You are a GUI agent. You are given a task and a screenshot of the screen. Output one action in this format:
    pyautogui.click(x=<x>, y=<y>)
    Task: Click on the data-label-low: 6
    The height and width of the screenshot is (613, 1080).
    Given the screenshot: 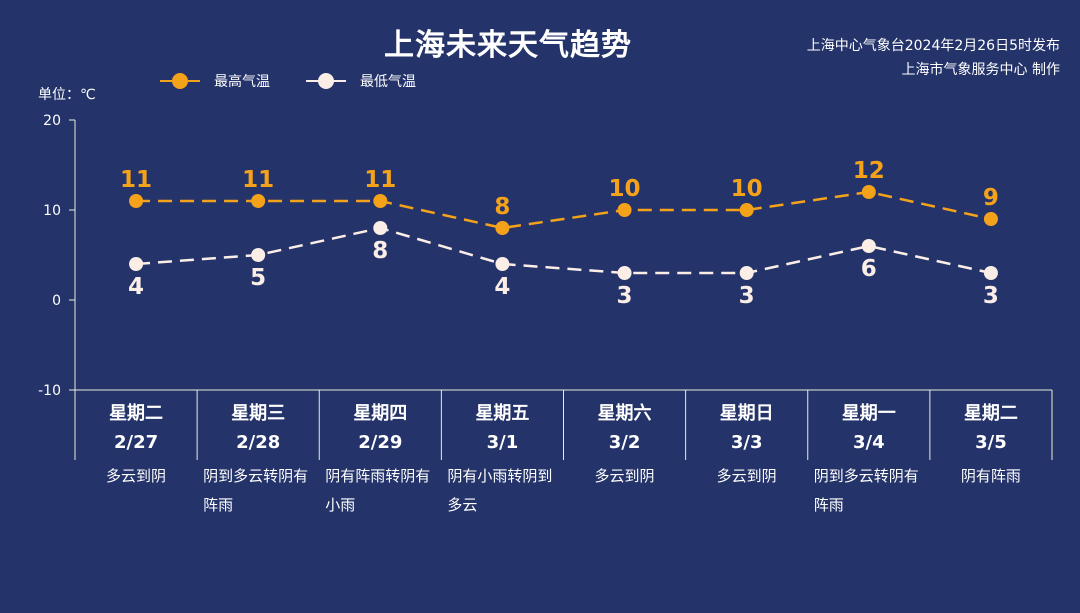 What is the action you would take?
    pyautogui.click(x=869, y=269)
    